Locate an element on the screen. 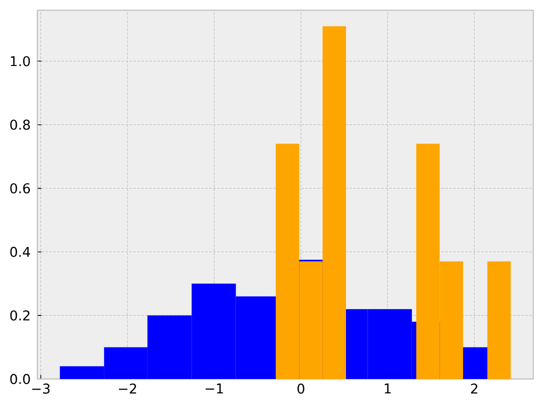  x-tick-label: −2 is located at coordinates (127, 389).